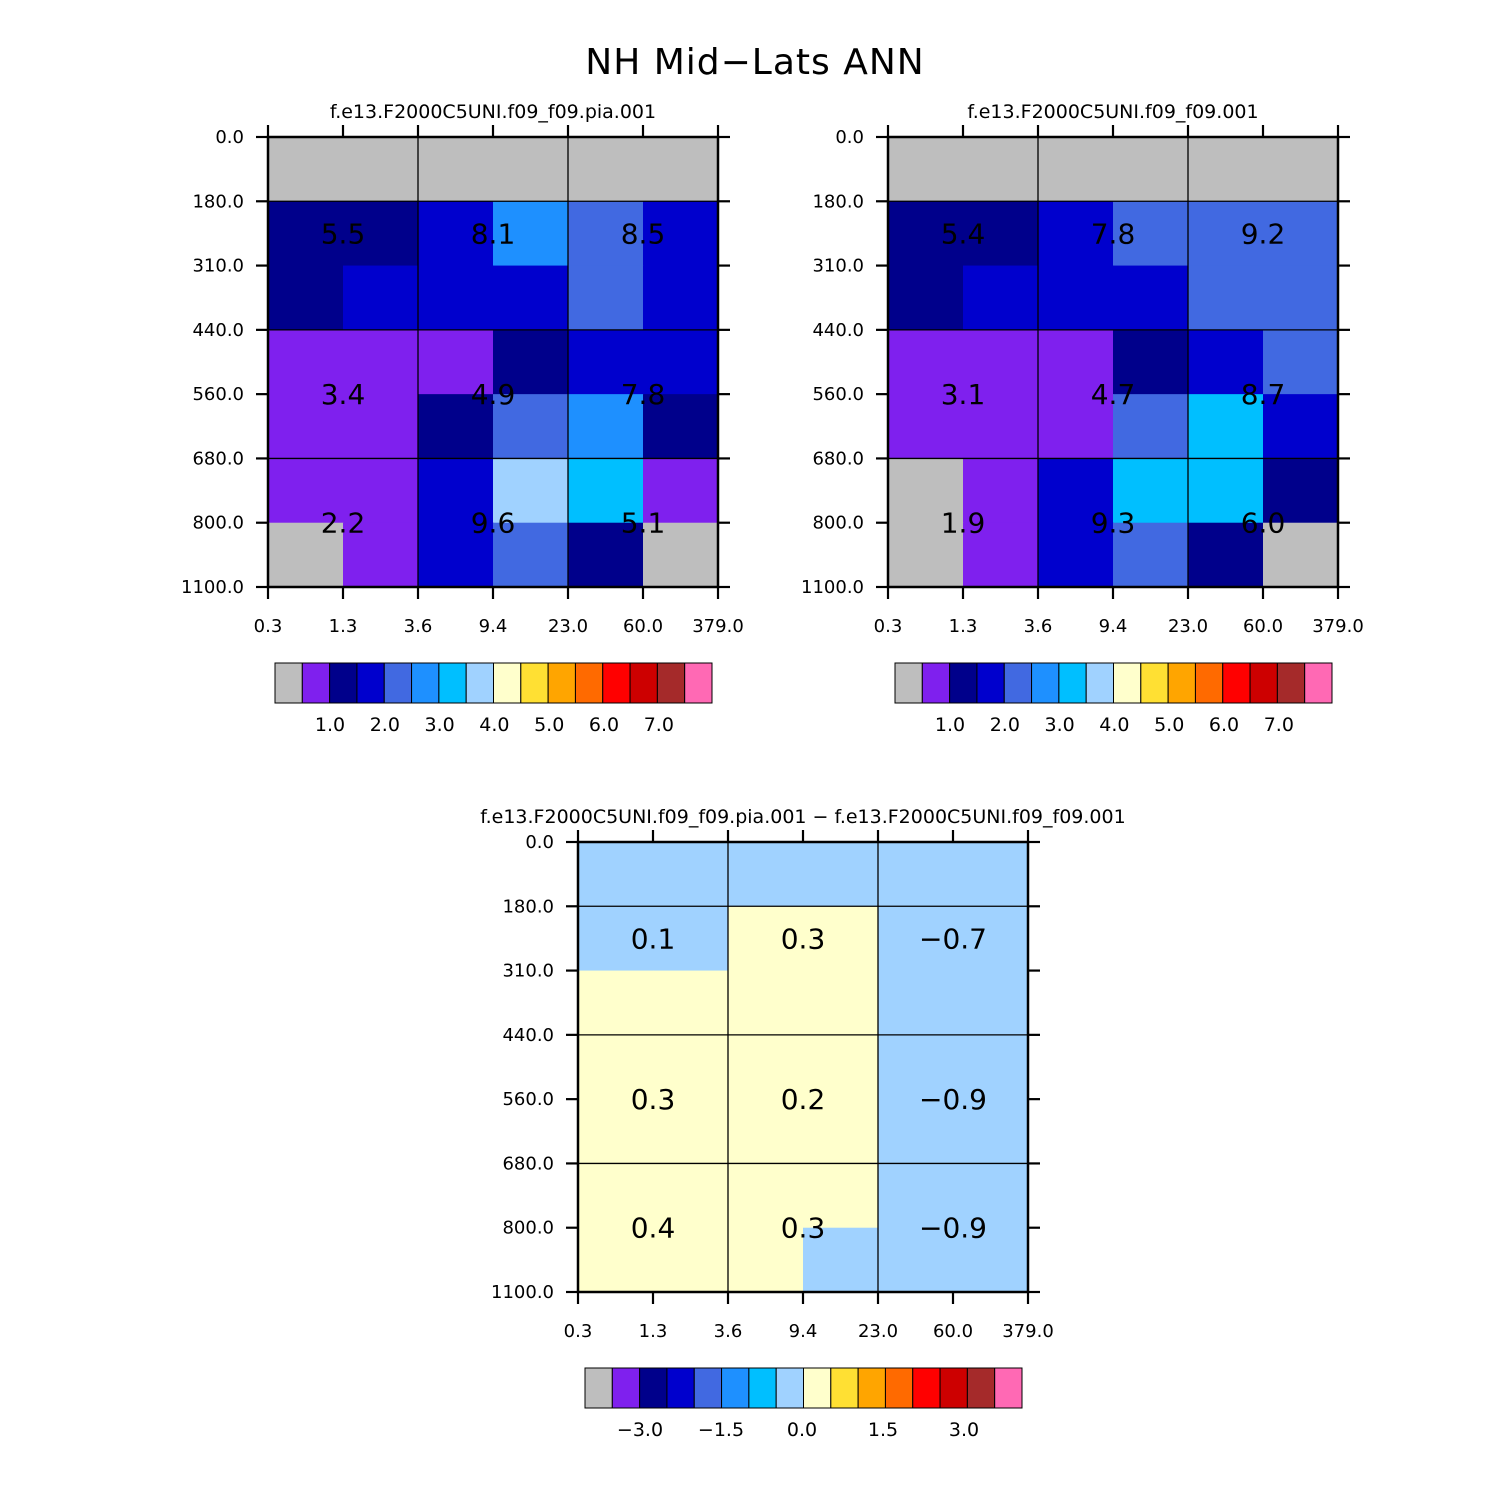  I want to click on colorbar-label: −3.0, so click(640, 1430).